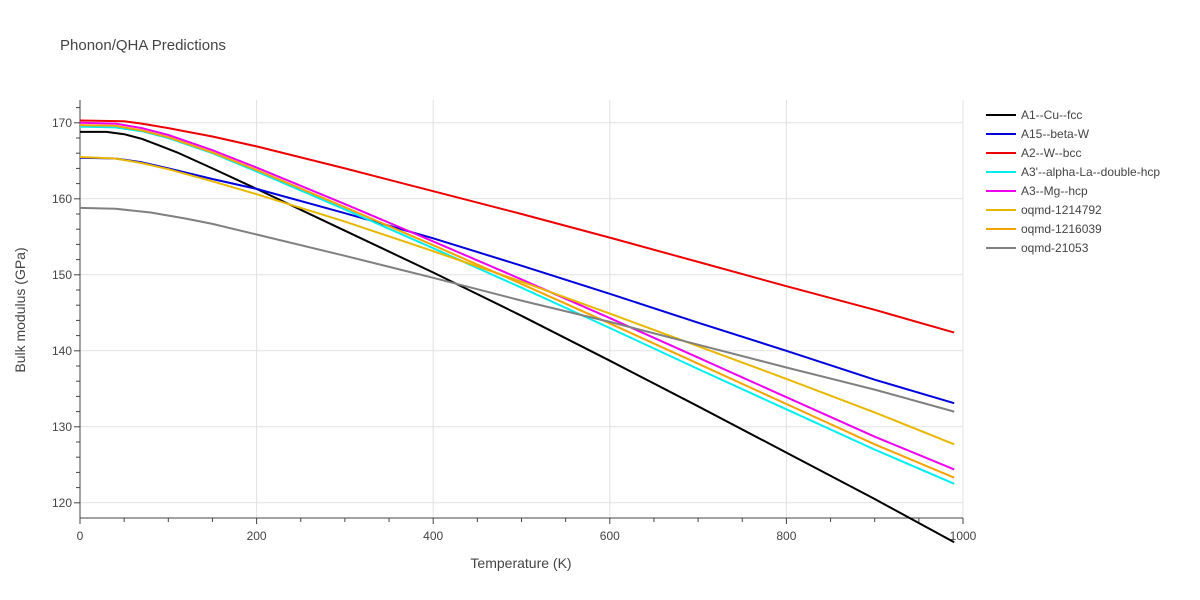 Image resolution: width=1200 pixels, height=600 pixels. What do you see at coordinates (62, 351) in the screenshot?
I see `y-tick-label: 140` at bounding box center [62, 351].